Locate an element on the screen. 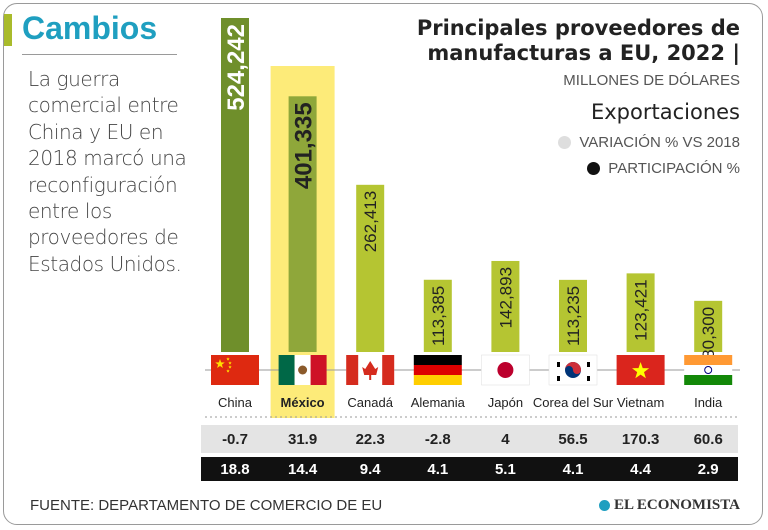  participation-value: 4.4 is located at coordinates (641, 469).